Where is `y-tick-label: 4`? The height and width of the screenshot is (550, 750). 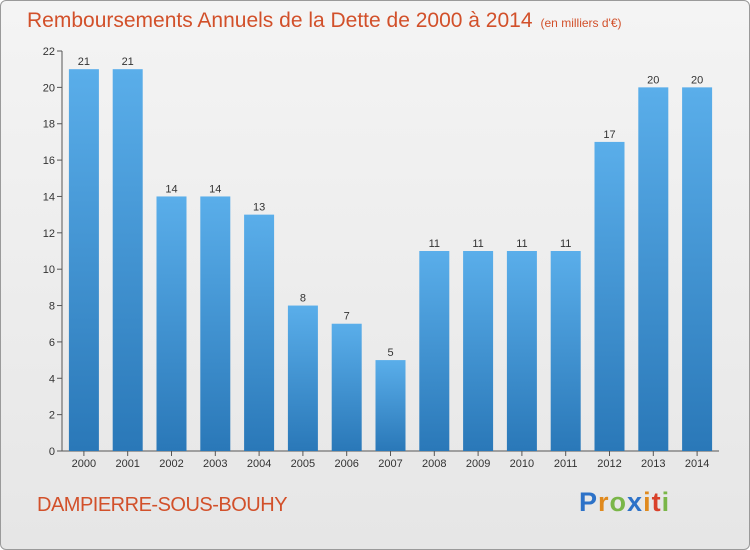
y-tick-label: 4 is located at coordinates (52, 379).